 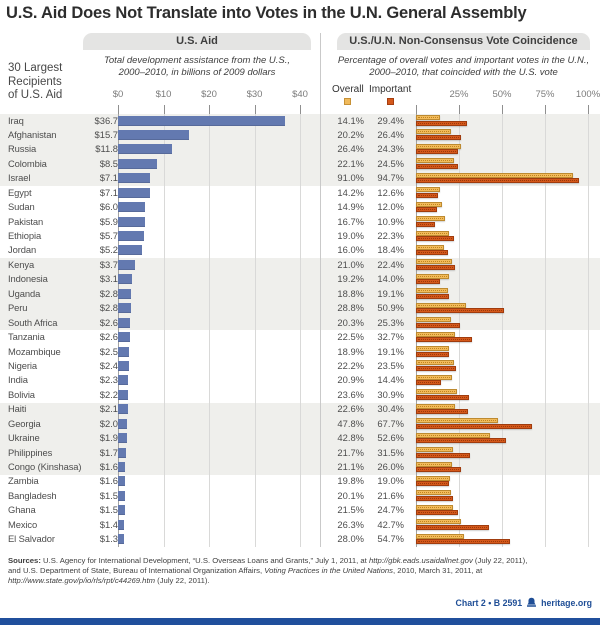 What do you see at coordinates (566, 602) in the screenshot?
I see `heritage-site-label: heritage.org` at bounding box center [566, 602].